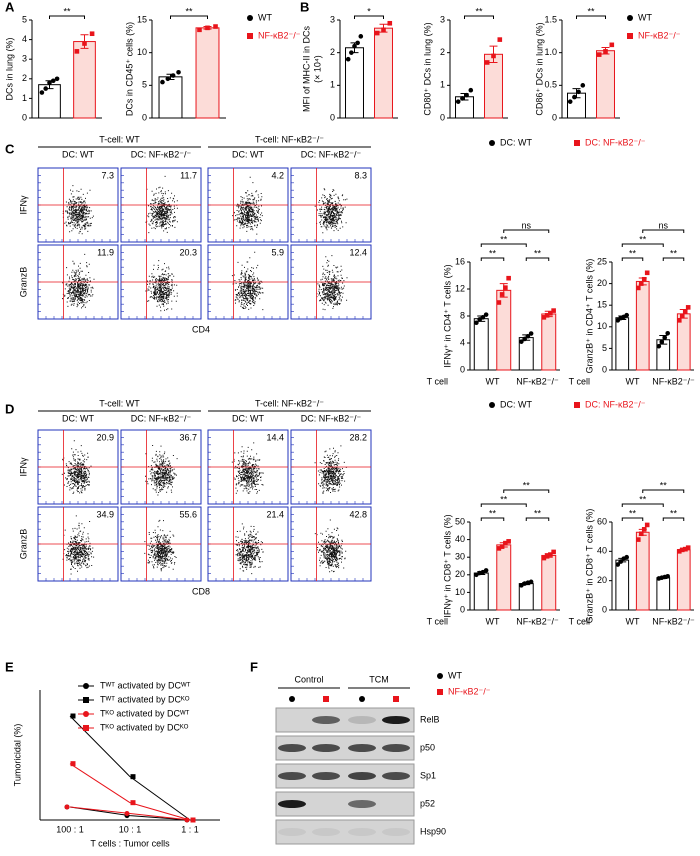 The width and height of the screenshot is (700, 856). What do you see at coordinates (53, 64) in the screenshot?
I see `bar-chart: 0 1 2 3 4 5 DCs in lung (%) **` at bounding box center [53, 64].